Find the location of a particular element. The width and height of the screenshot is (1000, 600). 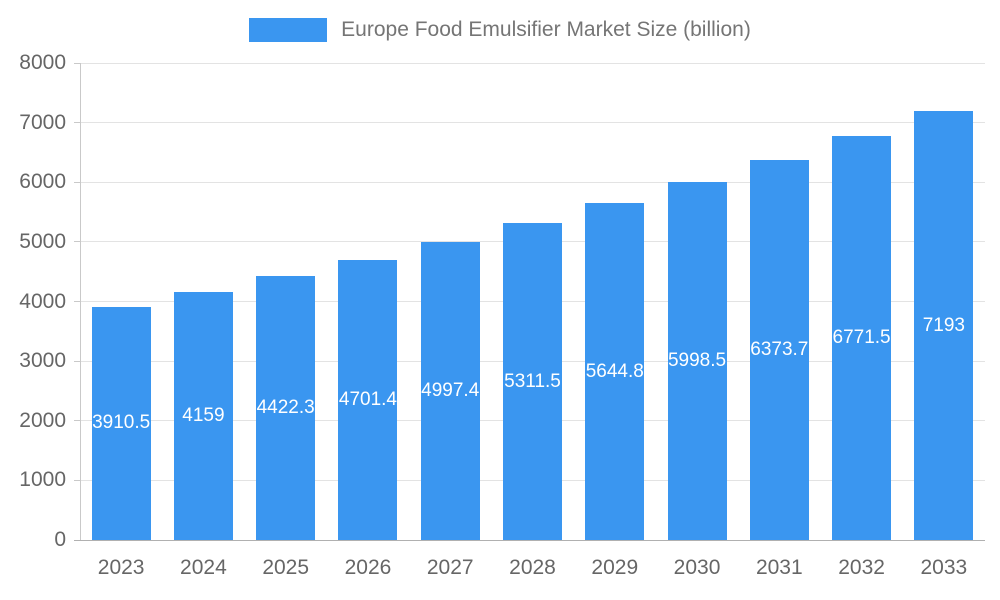

bar-value-label: 5644.8 is located at coordinates (614, 371).